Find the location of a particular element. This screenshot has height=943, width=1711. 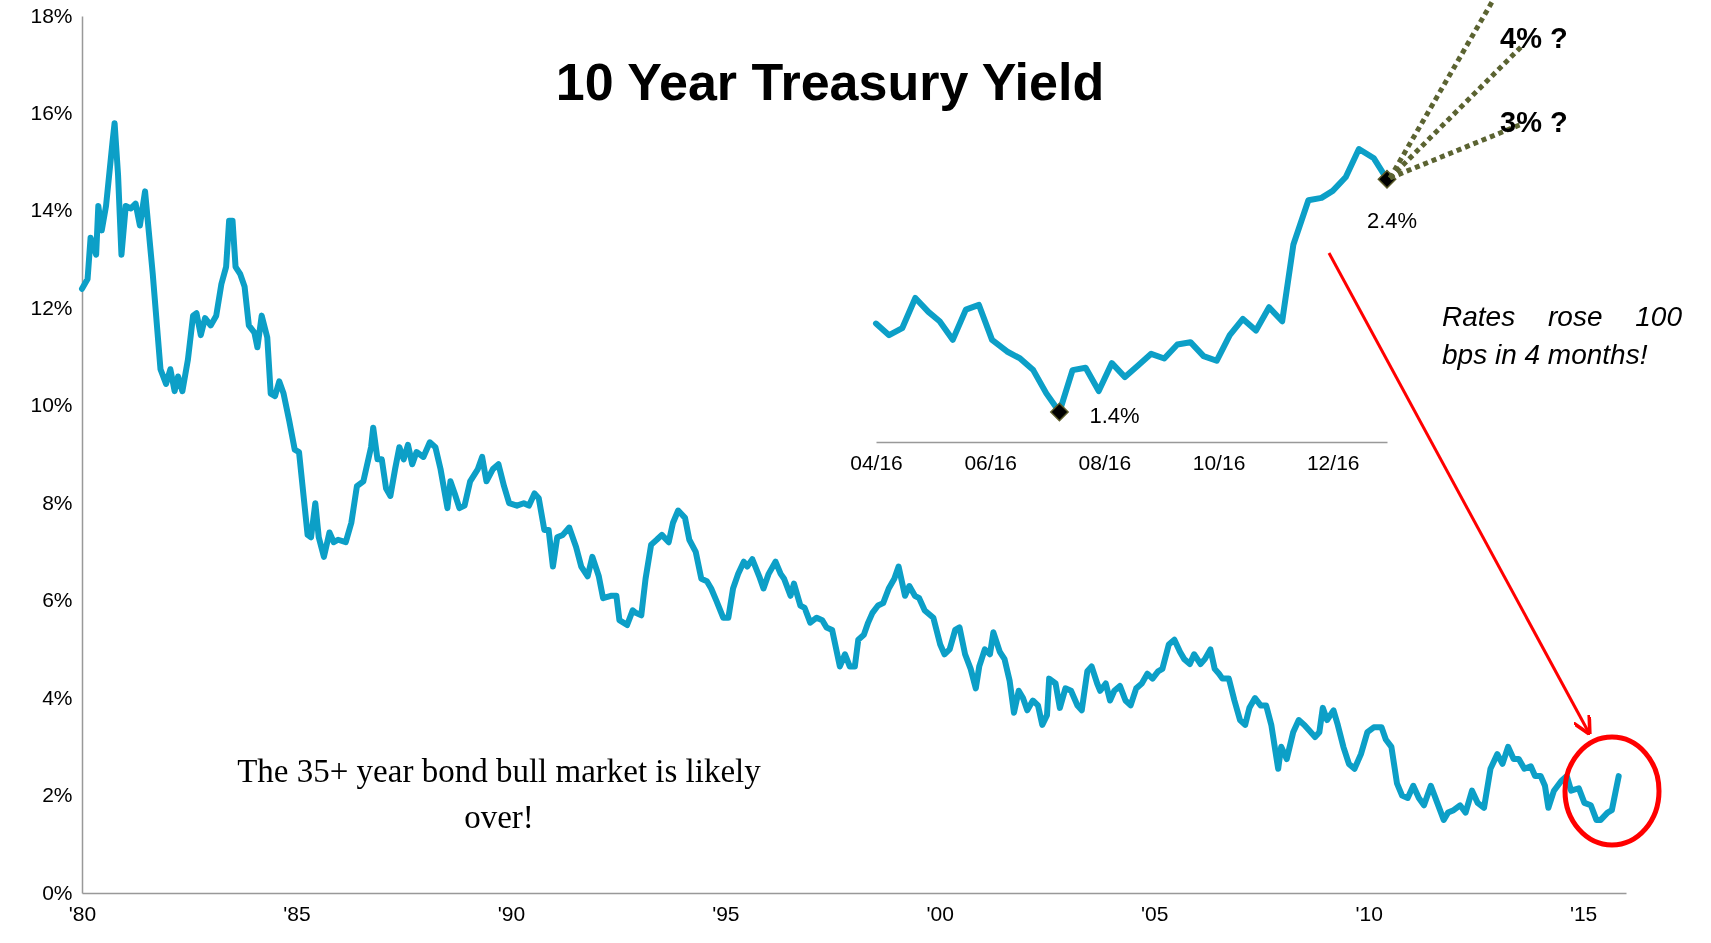

x-tick-label: '90 is located at coordinates (511, 913).